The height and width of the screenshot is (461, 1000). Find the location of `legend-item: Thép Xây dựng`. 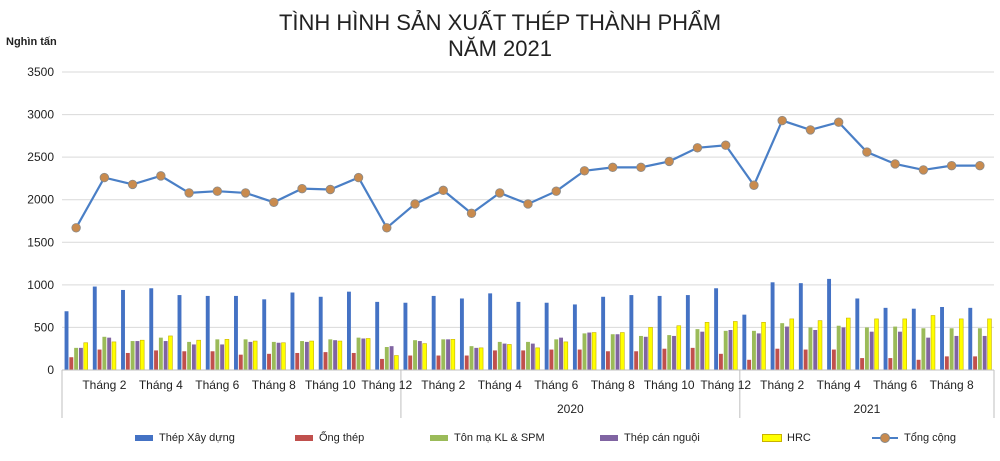

legend-item: Thép Xây dựng is located at coordinates (185, 438).